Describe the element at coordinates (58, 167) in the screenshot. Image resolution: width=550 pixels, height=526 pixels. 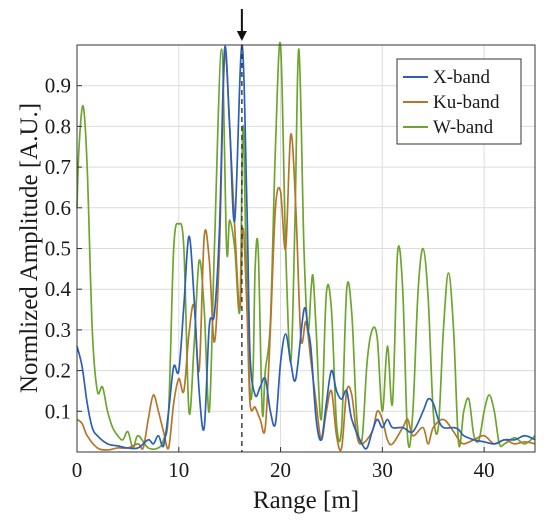
I see `y-tick-label: 0.7` at that location.